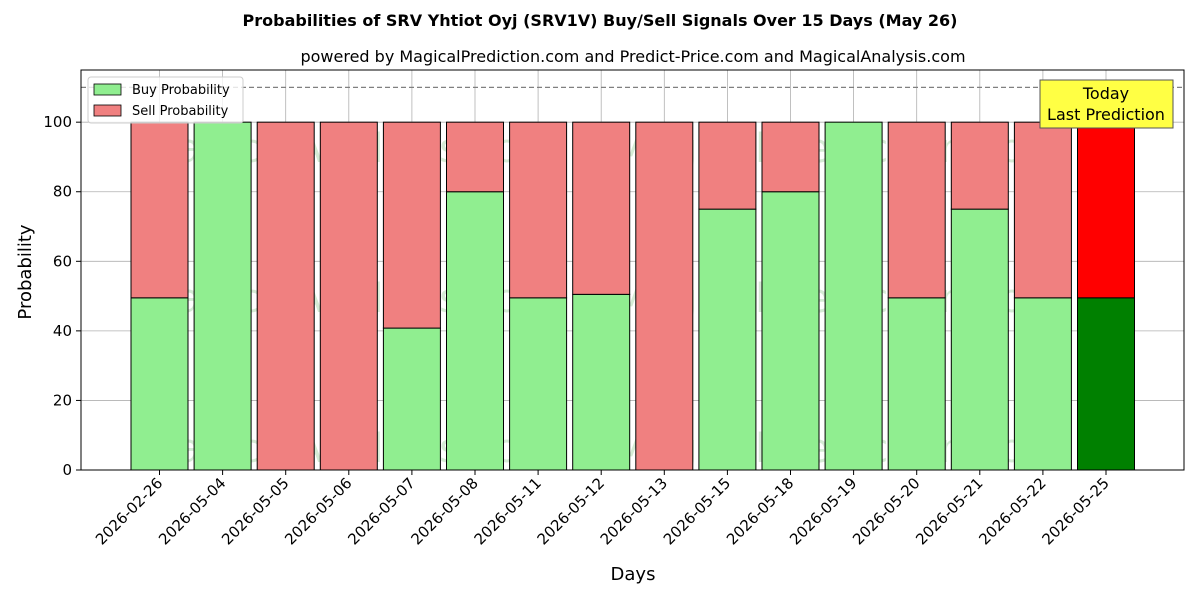 Image resolution: width=1200 pixels, height=600 pixels. Describe the element at coordinates (62, 331) in the screenshot. I see `y-tick-label: 40` at that location.